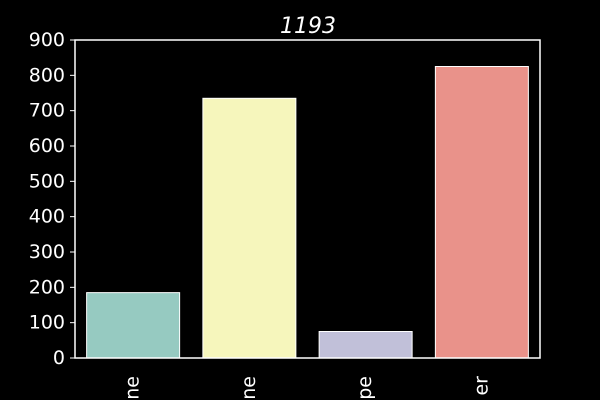 Image resolution: width=600 pixels, height=400 pixels. Describe the element at coordinates (481, 386) in the screenshot. I see `x-tick-label-3: er` at that location.